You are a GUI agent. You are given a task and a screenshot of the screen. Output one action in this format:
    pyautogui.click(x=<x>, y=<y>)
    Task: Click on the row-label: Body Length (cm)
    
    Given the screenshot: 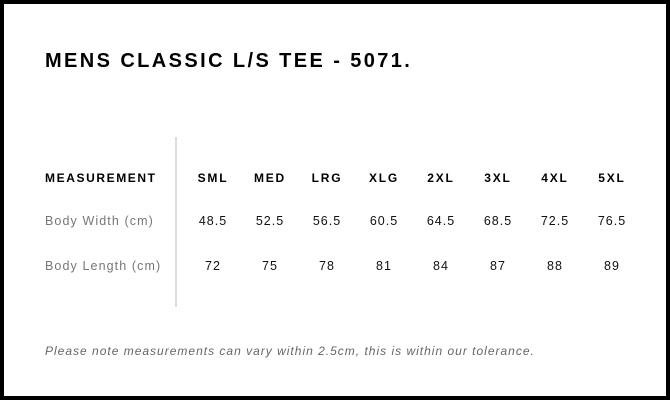 What is the action you would take?
    pyautogui.click(x=103, y=266)
    